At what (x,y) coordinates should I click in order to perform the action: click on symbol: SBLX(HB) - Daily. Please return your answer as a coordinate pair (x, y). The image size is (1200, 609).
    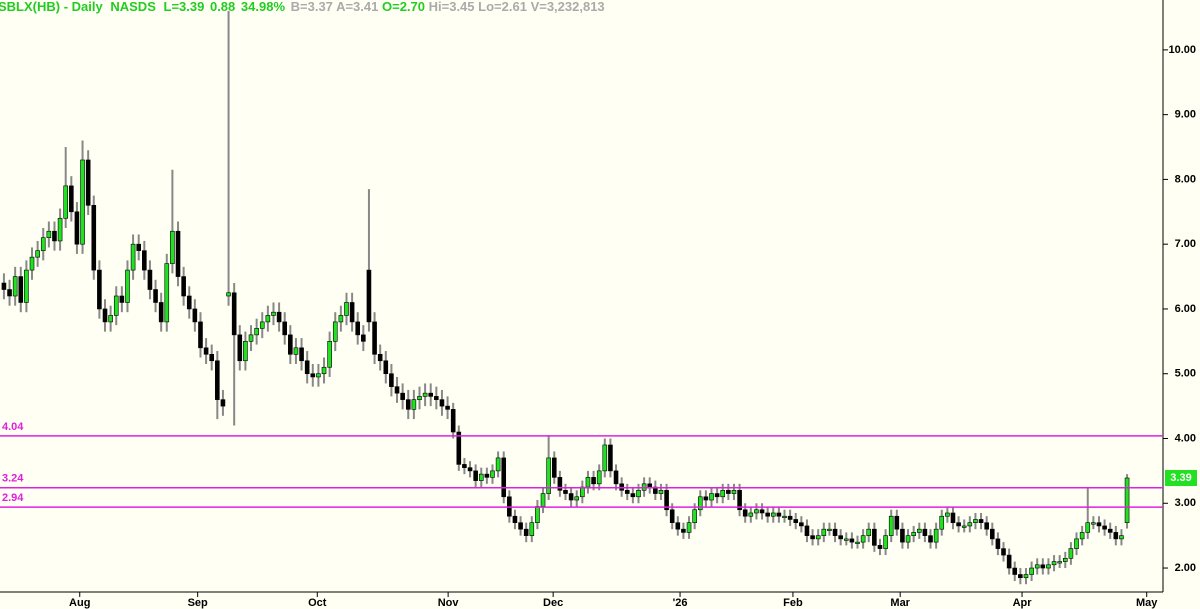
    Looking at the image, I should click on (52, 7).